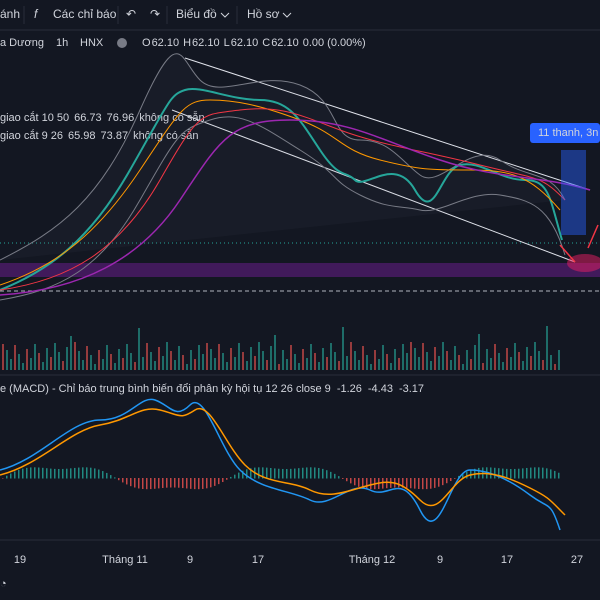 The image size is (600, 600). Describe the element at coordinates (88, 118) in the screenshot. I see `indicator-value: 66.73` at that location.